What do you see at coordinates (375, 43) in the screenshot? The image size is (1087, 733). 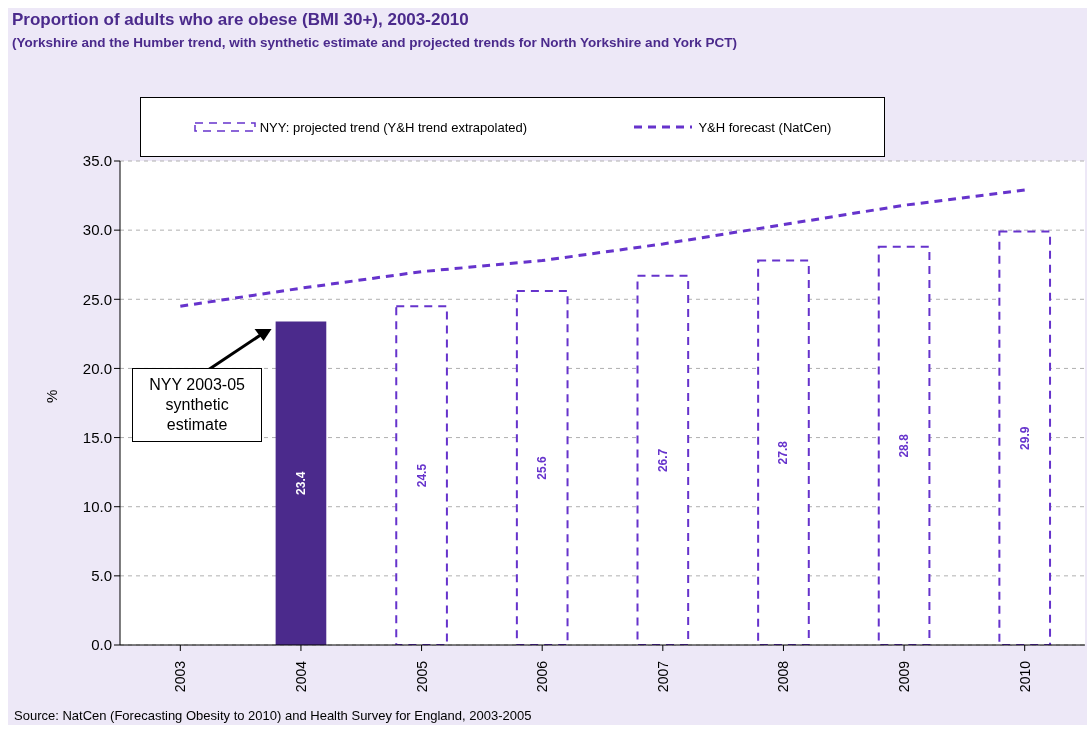 I see `chart-subtitle: (Yorkshire and the Humber trend, with synthetic estimate and projected trends for North Yorkshire and York PCT)` at bounding box center [375, 43].